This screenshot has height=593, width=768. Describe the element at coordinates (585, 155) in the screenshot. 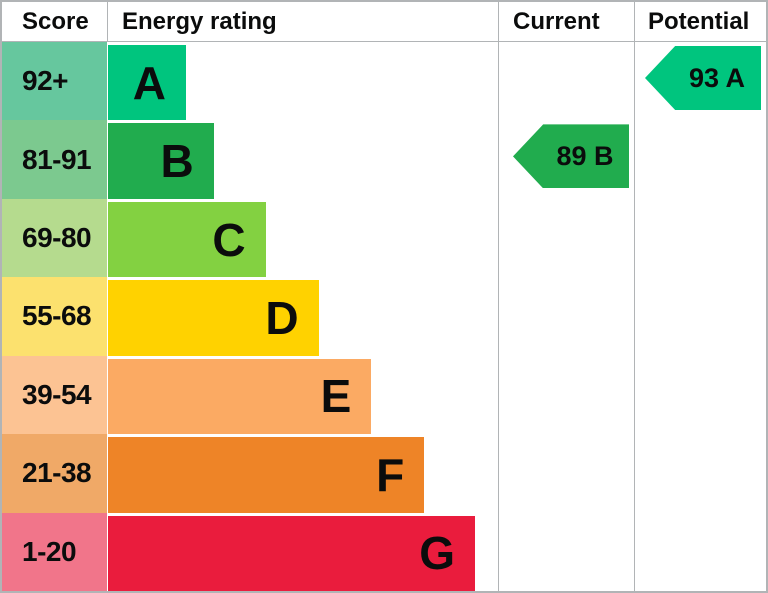

I see `current-rating-label: 89 B` at that location.